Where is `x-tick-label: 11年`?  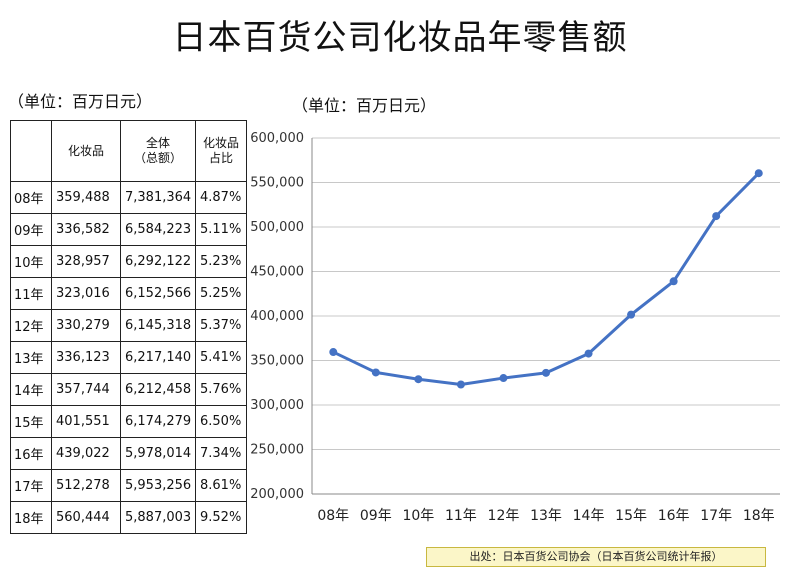
x-tick-label: 11年 is located at coordinates (461, 516).